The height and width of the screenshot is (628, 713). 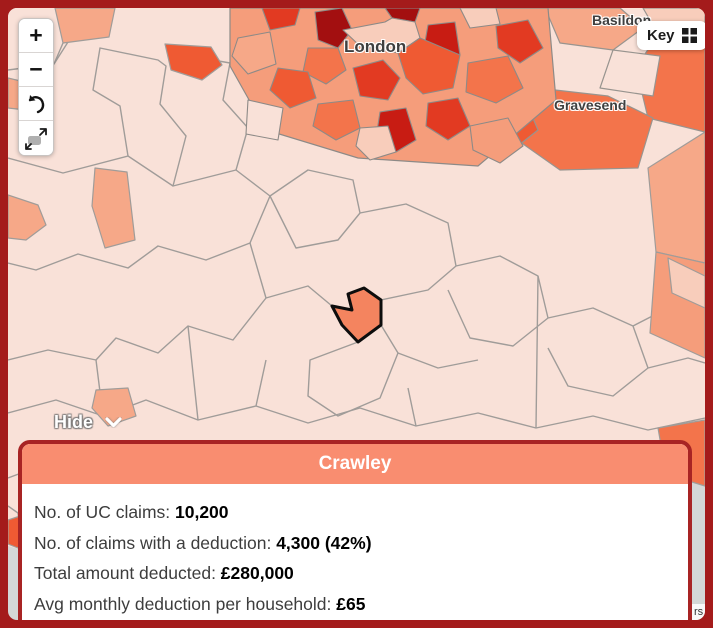 I want to click on resize-extent-button, so click(x=36, y=138).